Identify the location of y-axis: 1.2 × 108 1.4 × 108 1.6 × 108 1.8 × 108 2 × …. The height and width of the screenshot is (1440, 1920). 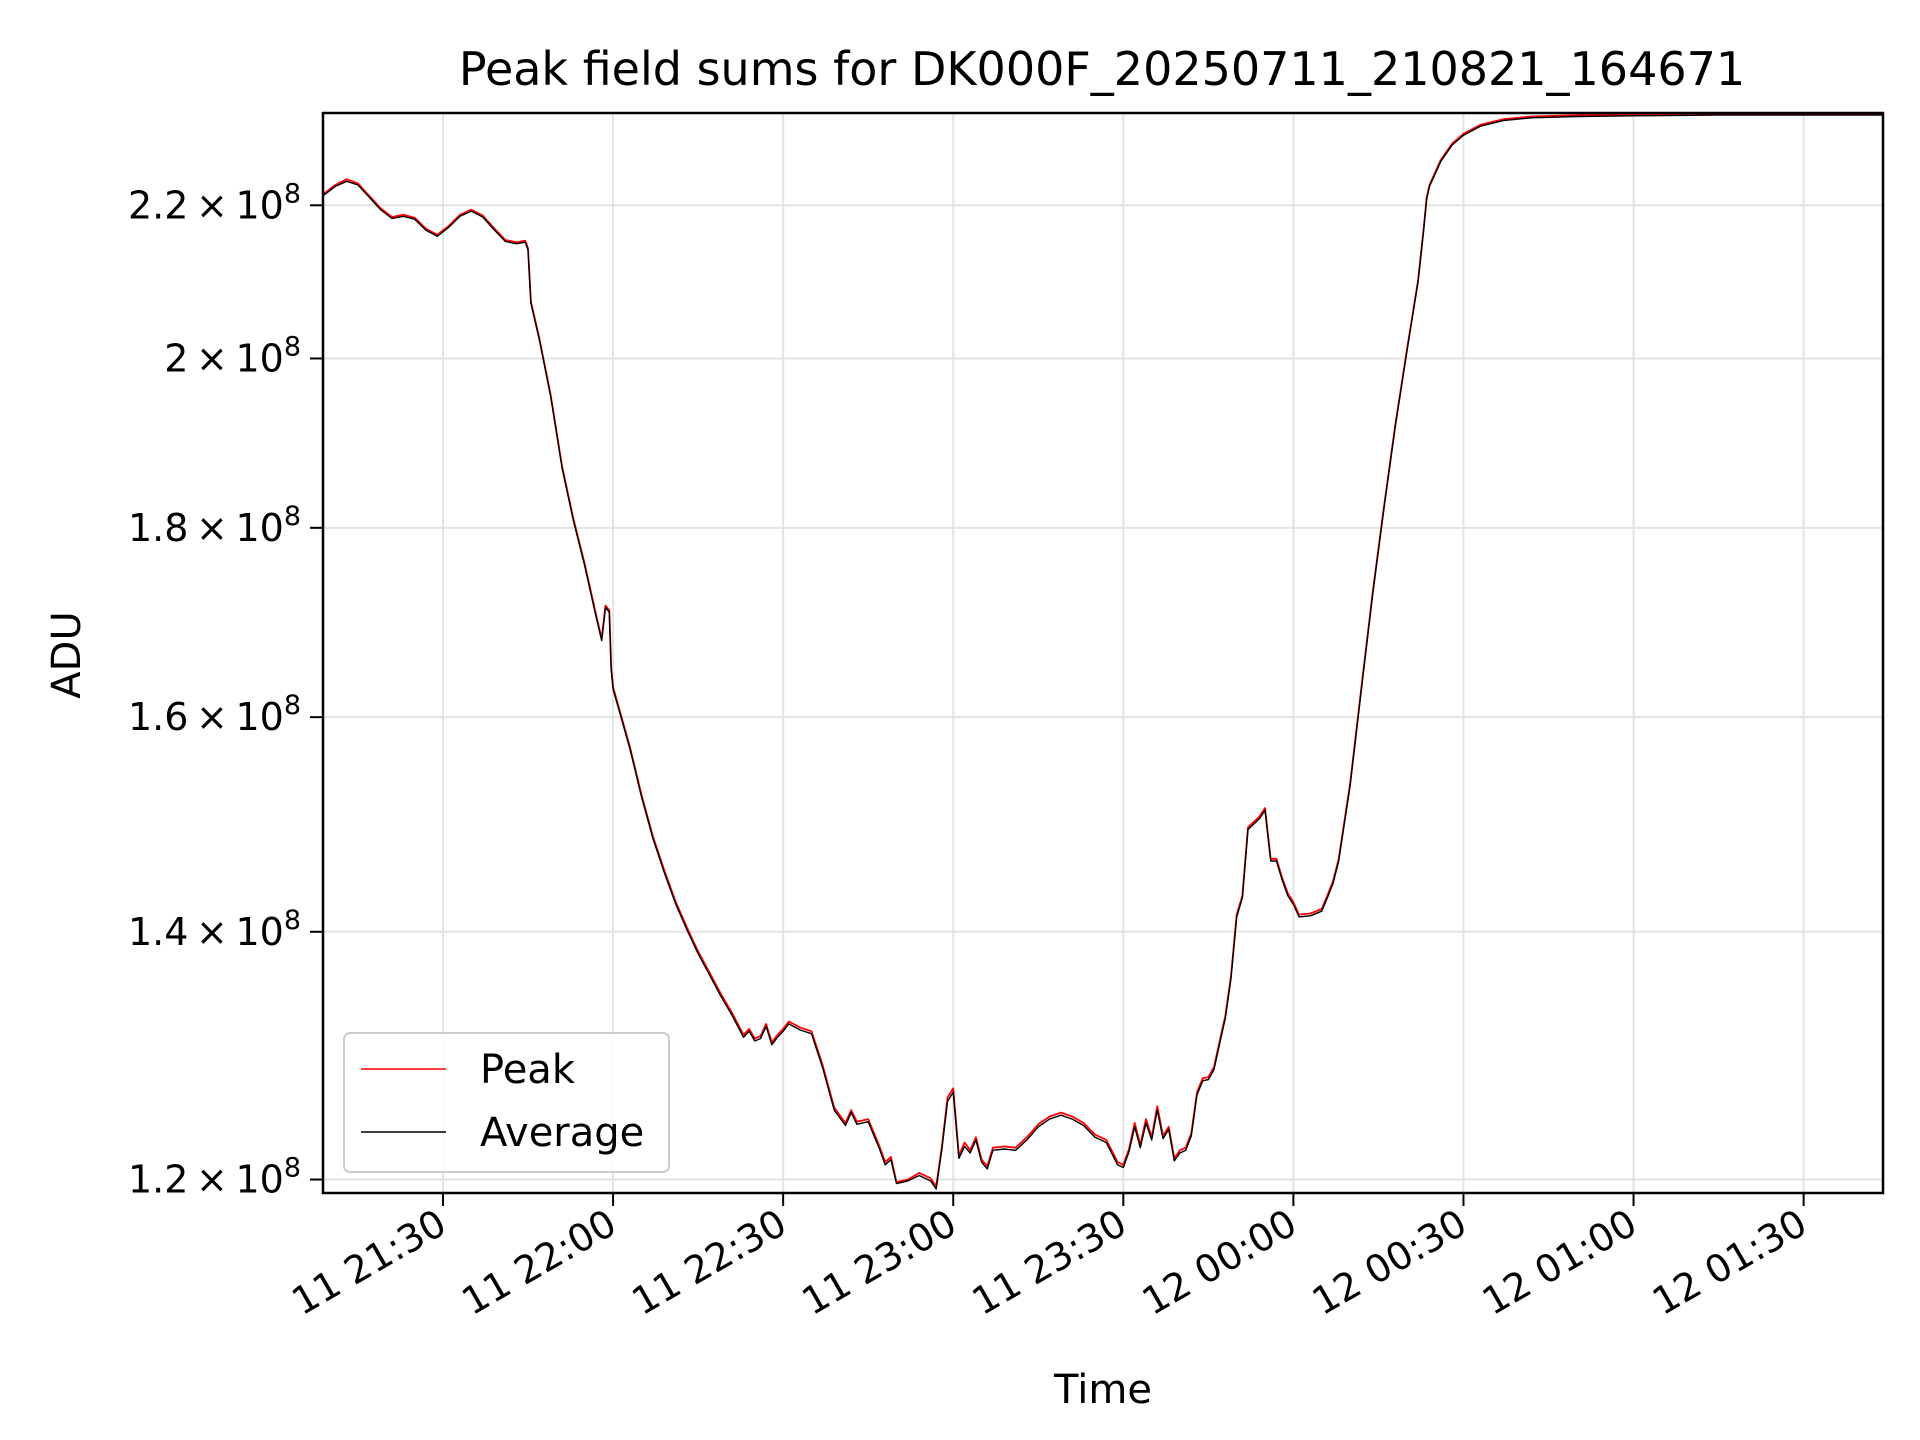
(225, 690).